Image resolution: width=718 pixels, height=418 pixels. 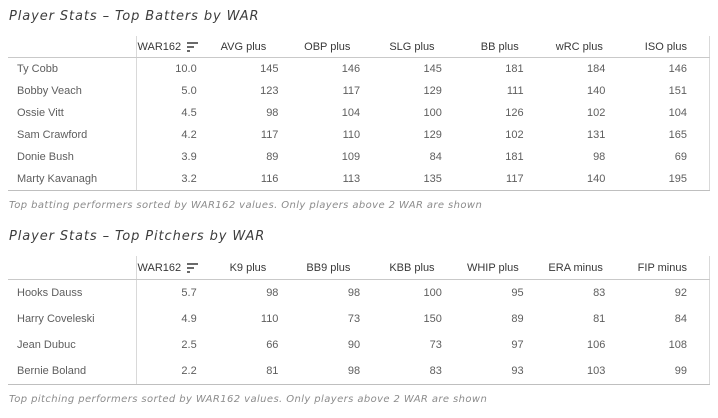 What do you see at coordinates (246, 46) in the screenshot?
I see `column-header-avg-plus: AVG plus` at bounding box center [246, 46].